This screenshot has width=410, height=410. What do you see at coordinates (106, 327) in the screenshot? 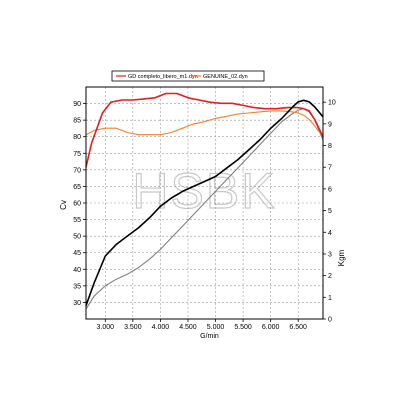
I see `x-tick-label: 3.000` at bounding box center [106, 327].